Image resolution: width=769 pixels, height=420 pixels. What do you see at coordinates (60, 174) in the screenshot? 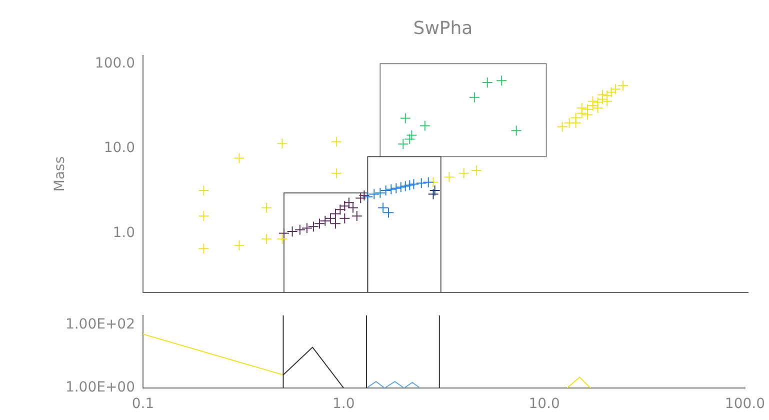
I see `y-axis-title: Mass` at bounding box center [60, 174].